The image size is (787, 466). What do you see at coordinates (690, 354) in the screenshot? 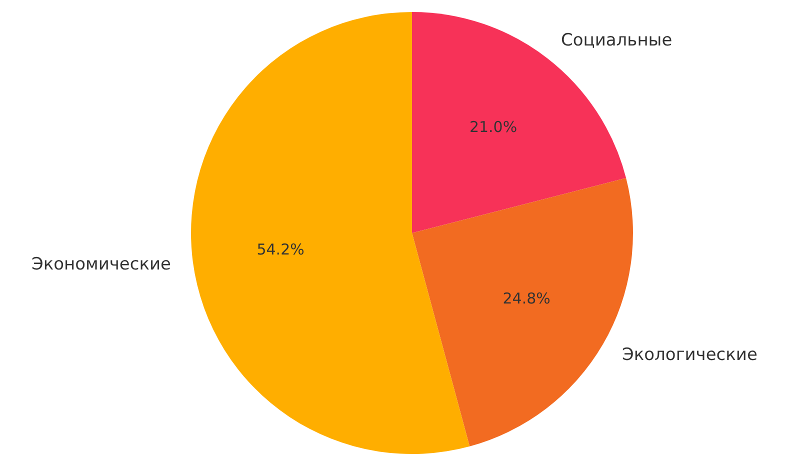
I see `slice-label: Экологические` at bounding box center [690, 354].